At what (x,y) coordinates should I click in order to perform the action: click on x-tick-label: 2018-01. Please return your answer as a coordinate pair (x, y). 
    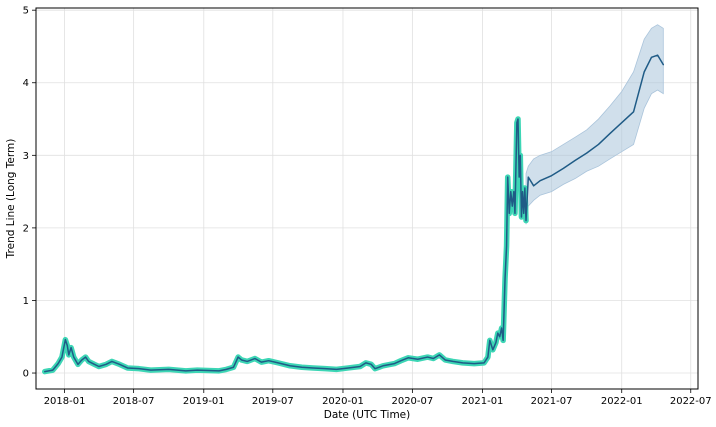
    Looking at the image, I should click on (65, 401).